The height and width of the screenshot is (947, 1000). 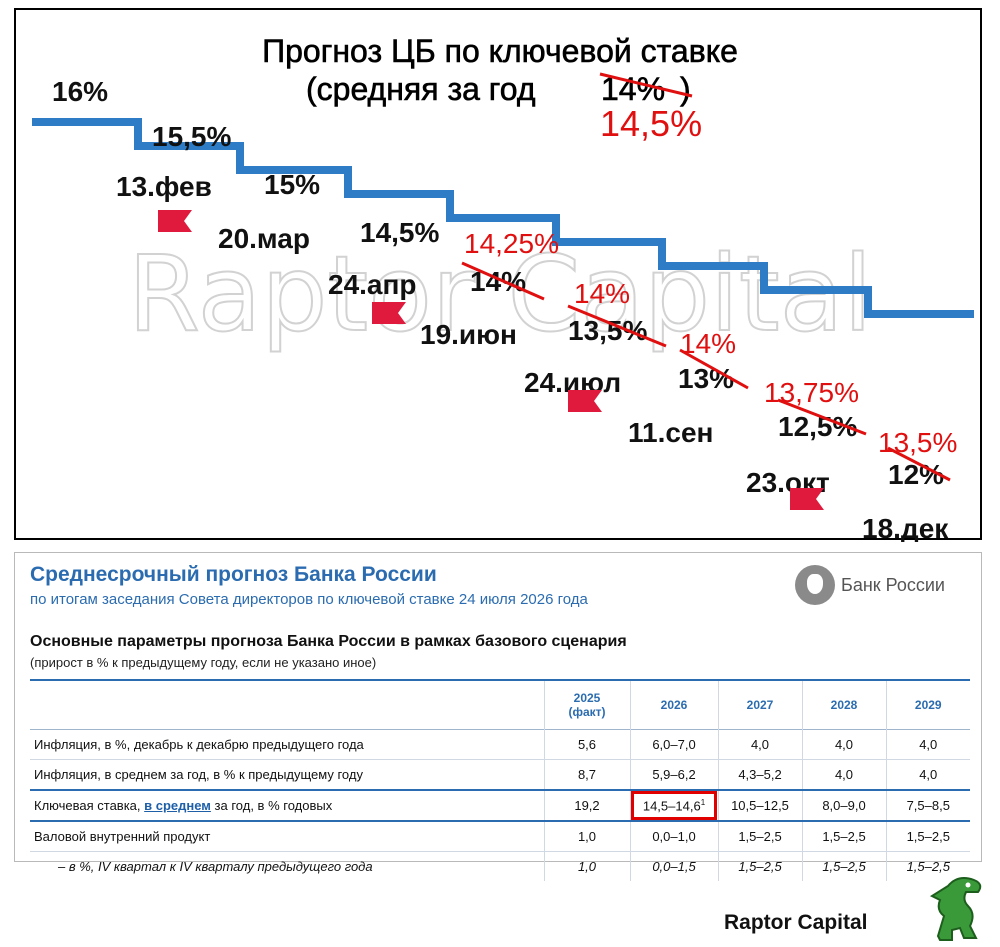 What do you see at coordinates (927, 705) in the screenshot?
I see `col-header: 2029` at bounding box center [927, 705].